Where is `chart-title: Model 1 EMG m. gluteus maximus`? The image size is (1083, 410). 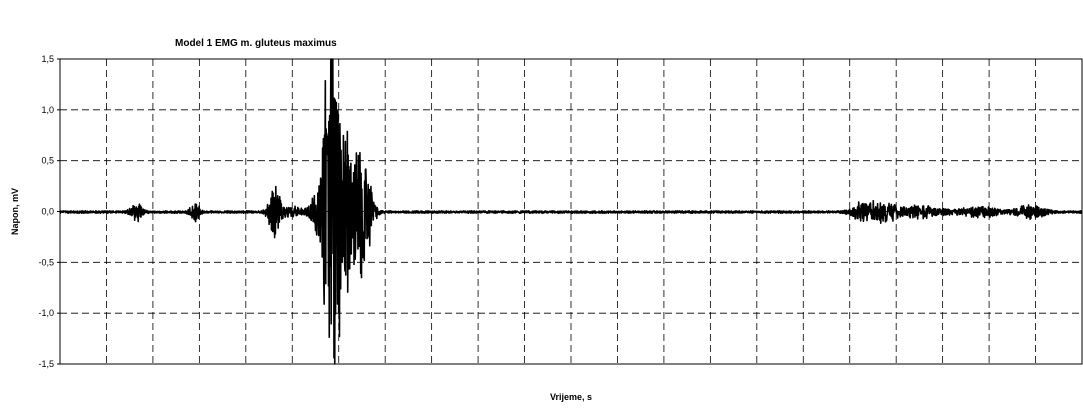
chart-title: Model 1 EMG m. gluteus maximus is located at coordinates (256, 43).